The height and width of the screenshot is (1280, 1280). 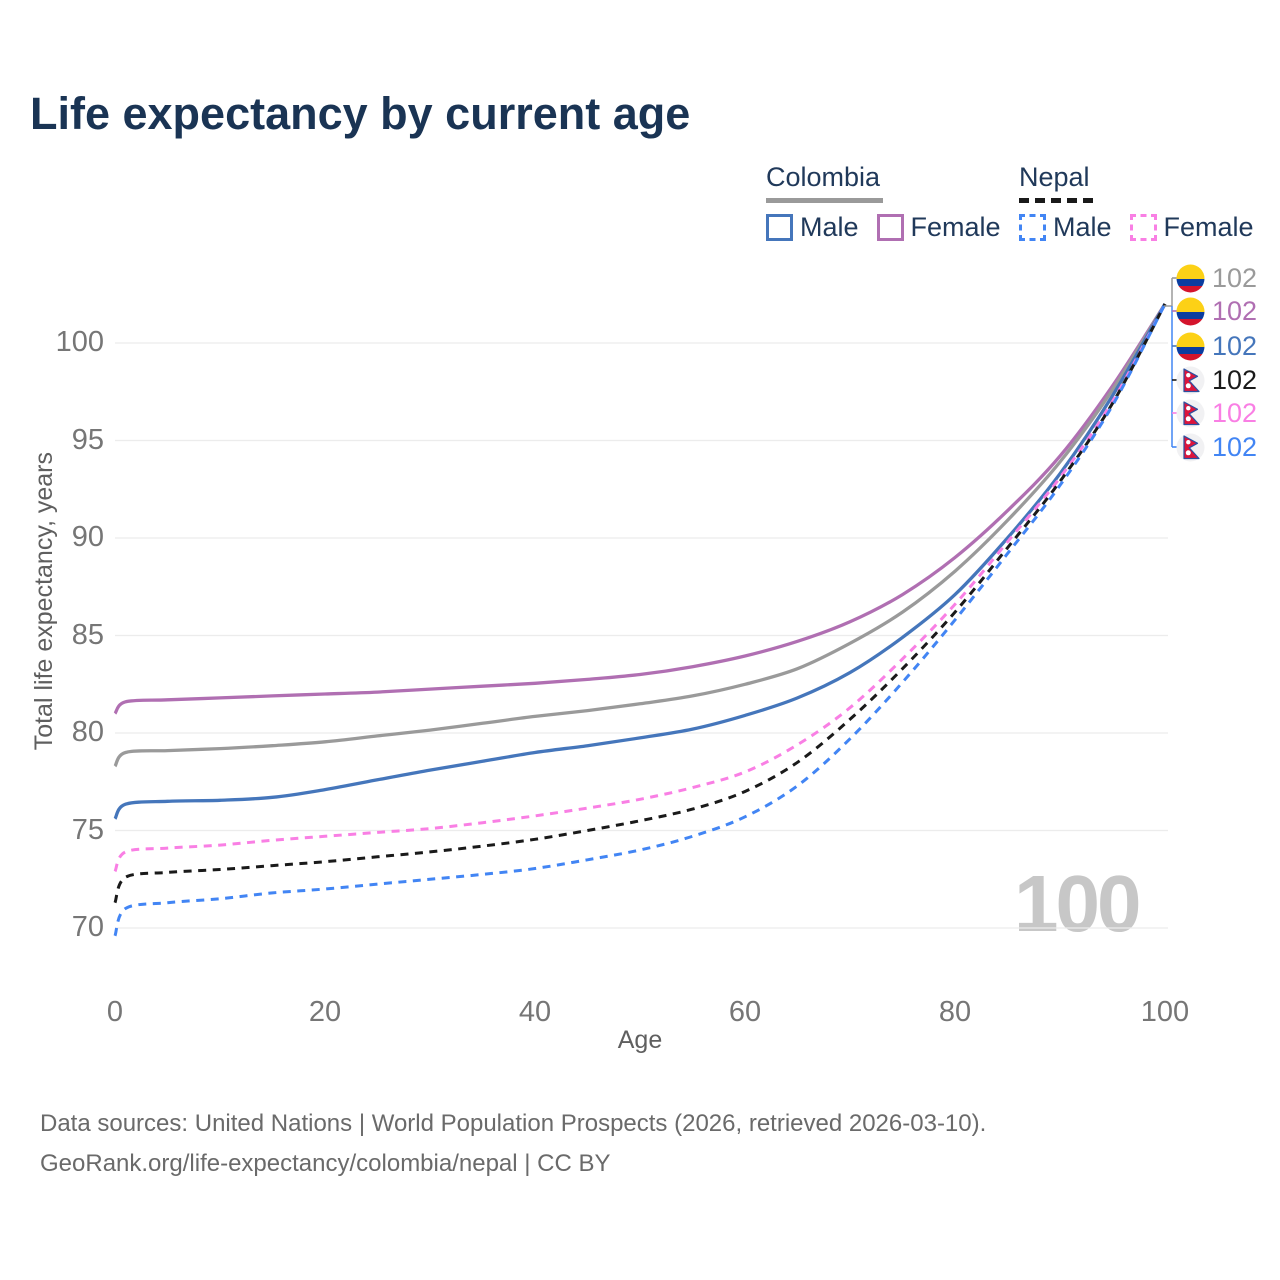 I want to click on y-tick-label: 70, so click(x=87, y=927).